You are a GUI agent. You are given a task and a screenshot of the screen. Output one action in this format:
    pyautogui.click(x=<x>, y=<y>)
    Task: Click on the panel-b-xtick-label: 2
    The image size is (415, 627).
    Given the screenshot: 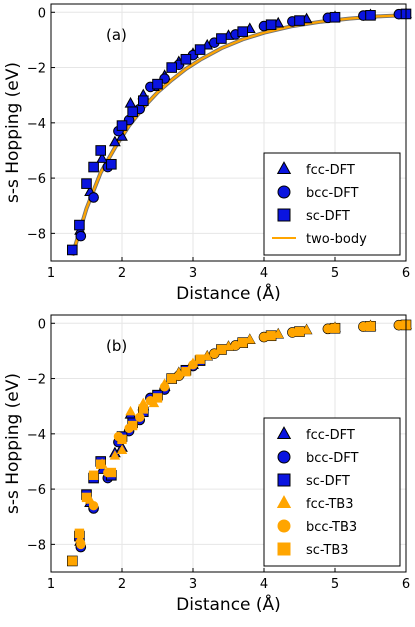 What is the action you would take?
    pyautogui.click(x=122, y=584)
    